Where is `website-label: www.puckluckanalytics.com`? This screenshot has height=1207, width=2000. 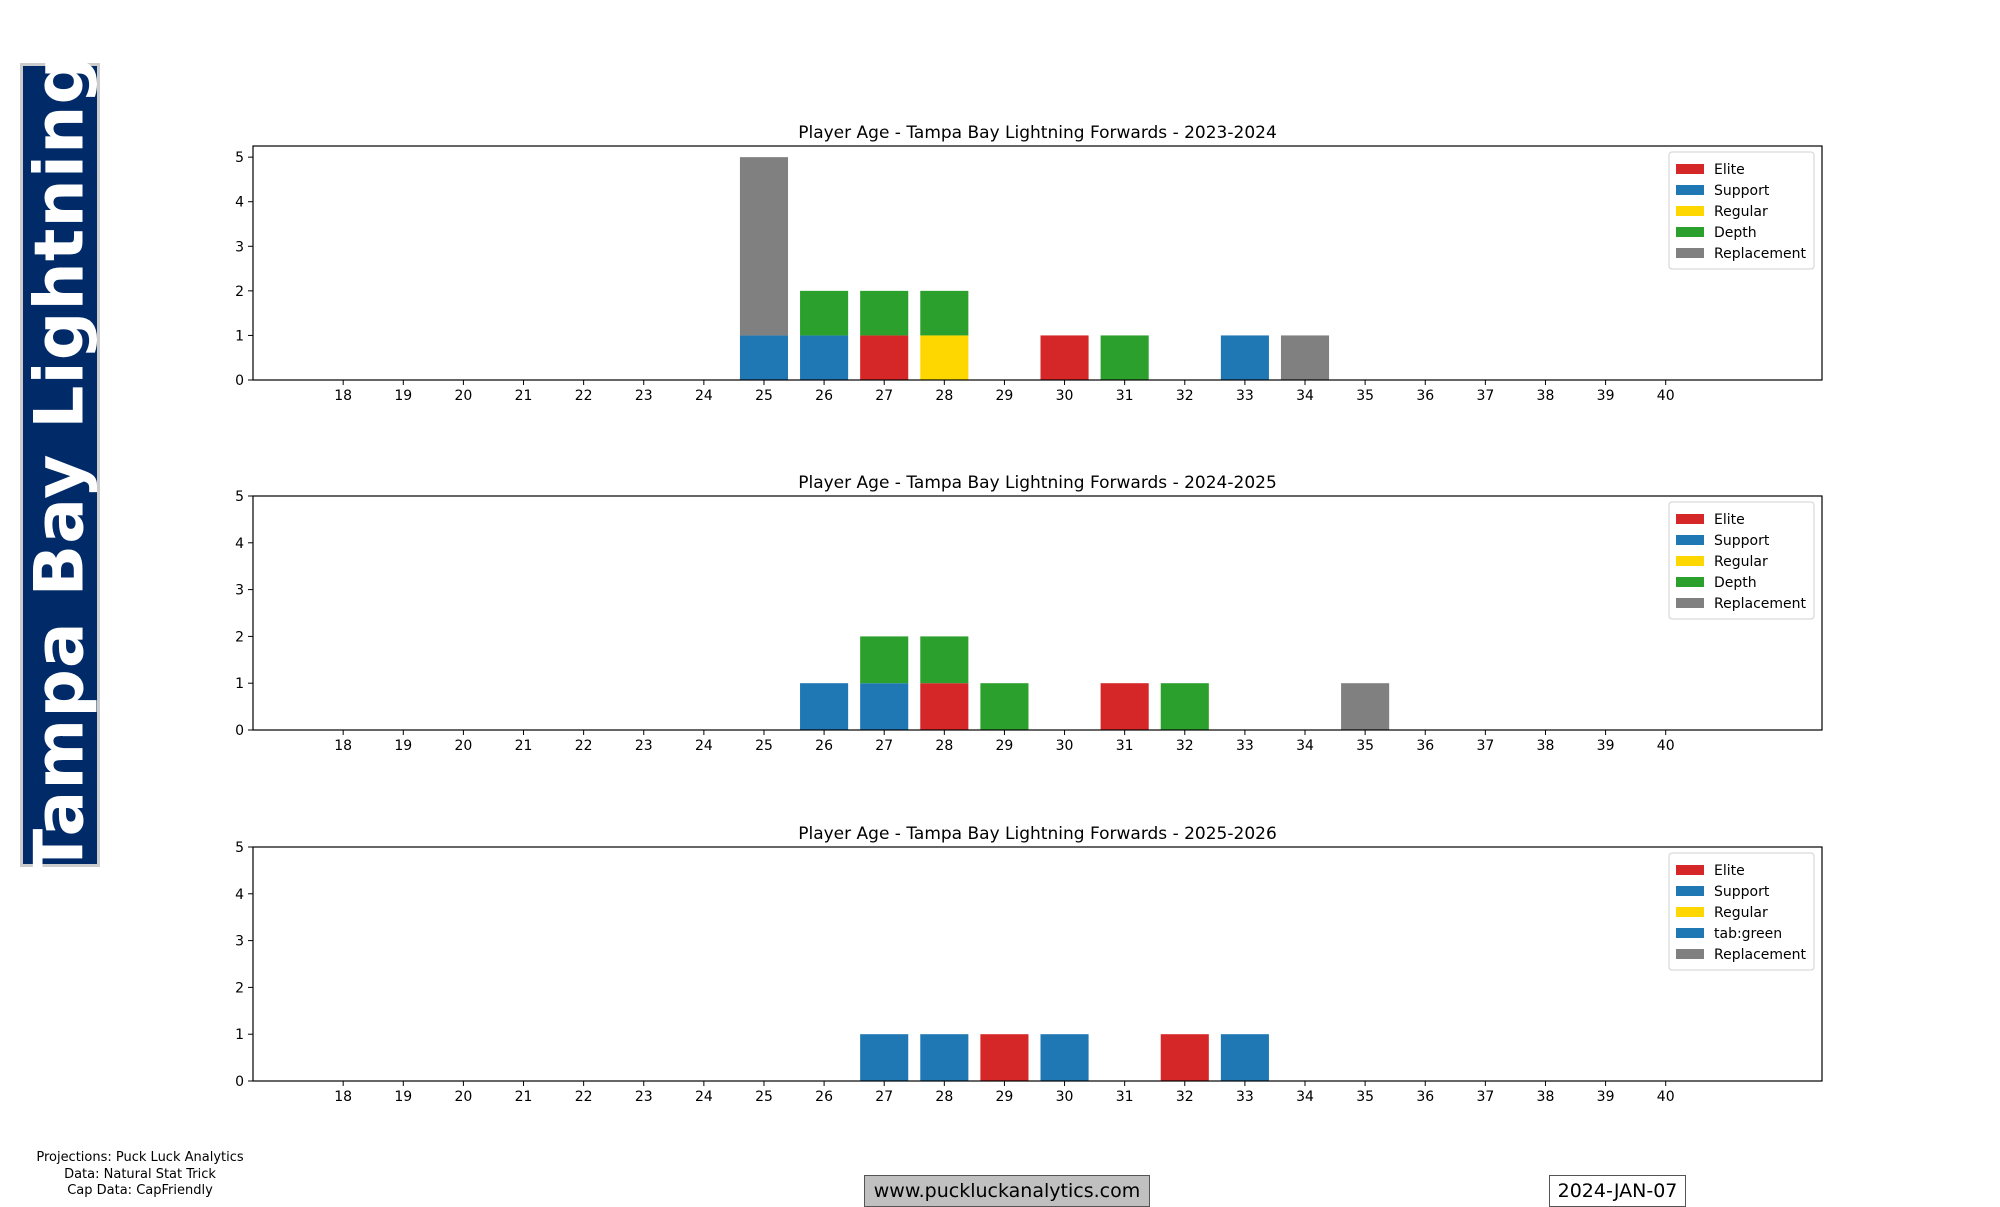 website-label: www.puckluckanalytics.com is located at coordinates (1007, 1191).